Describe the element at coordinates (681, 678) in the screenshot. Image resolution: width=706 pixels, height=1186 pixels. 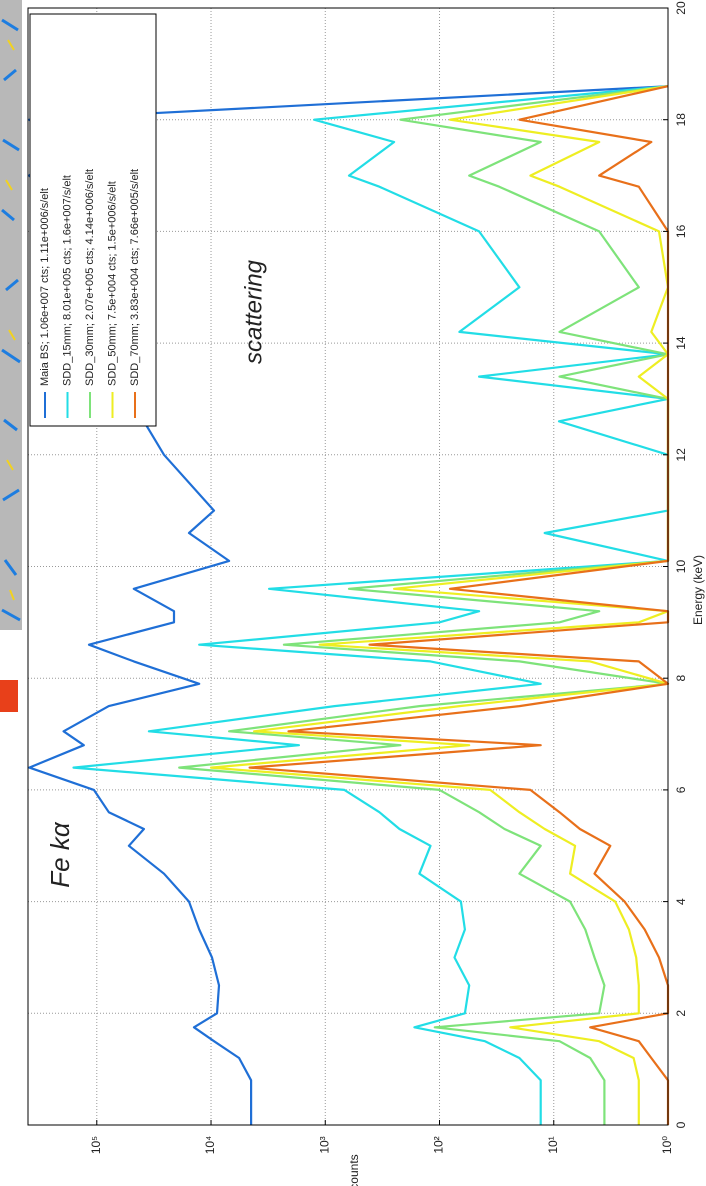
I see `x-tick-label: 8` at that location.